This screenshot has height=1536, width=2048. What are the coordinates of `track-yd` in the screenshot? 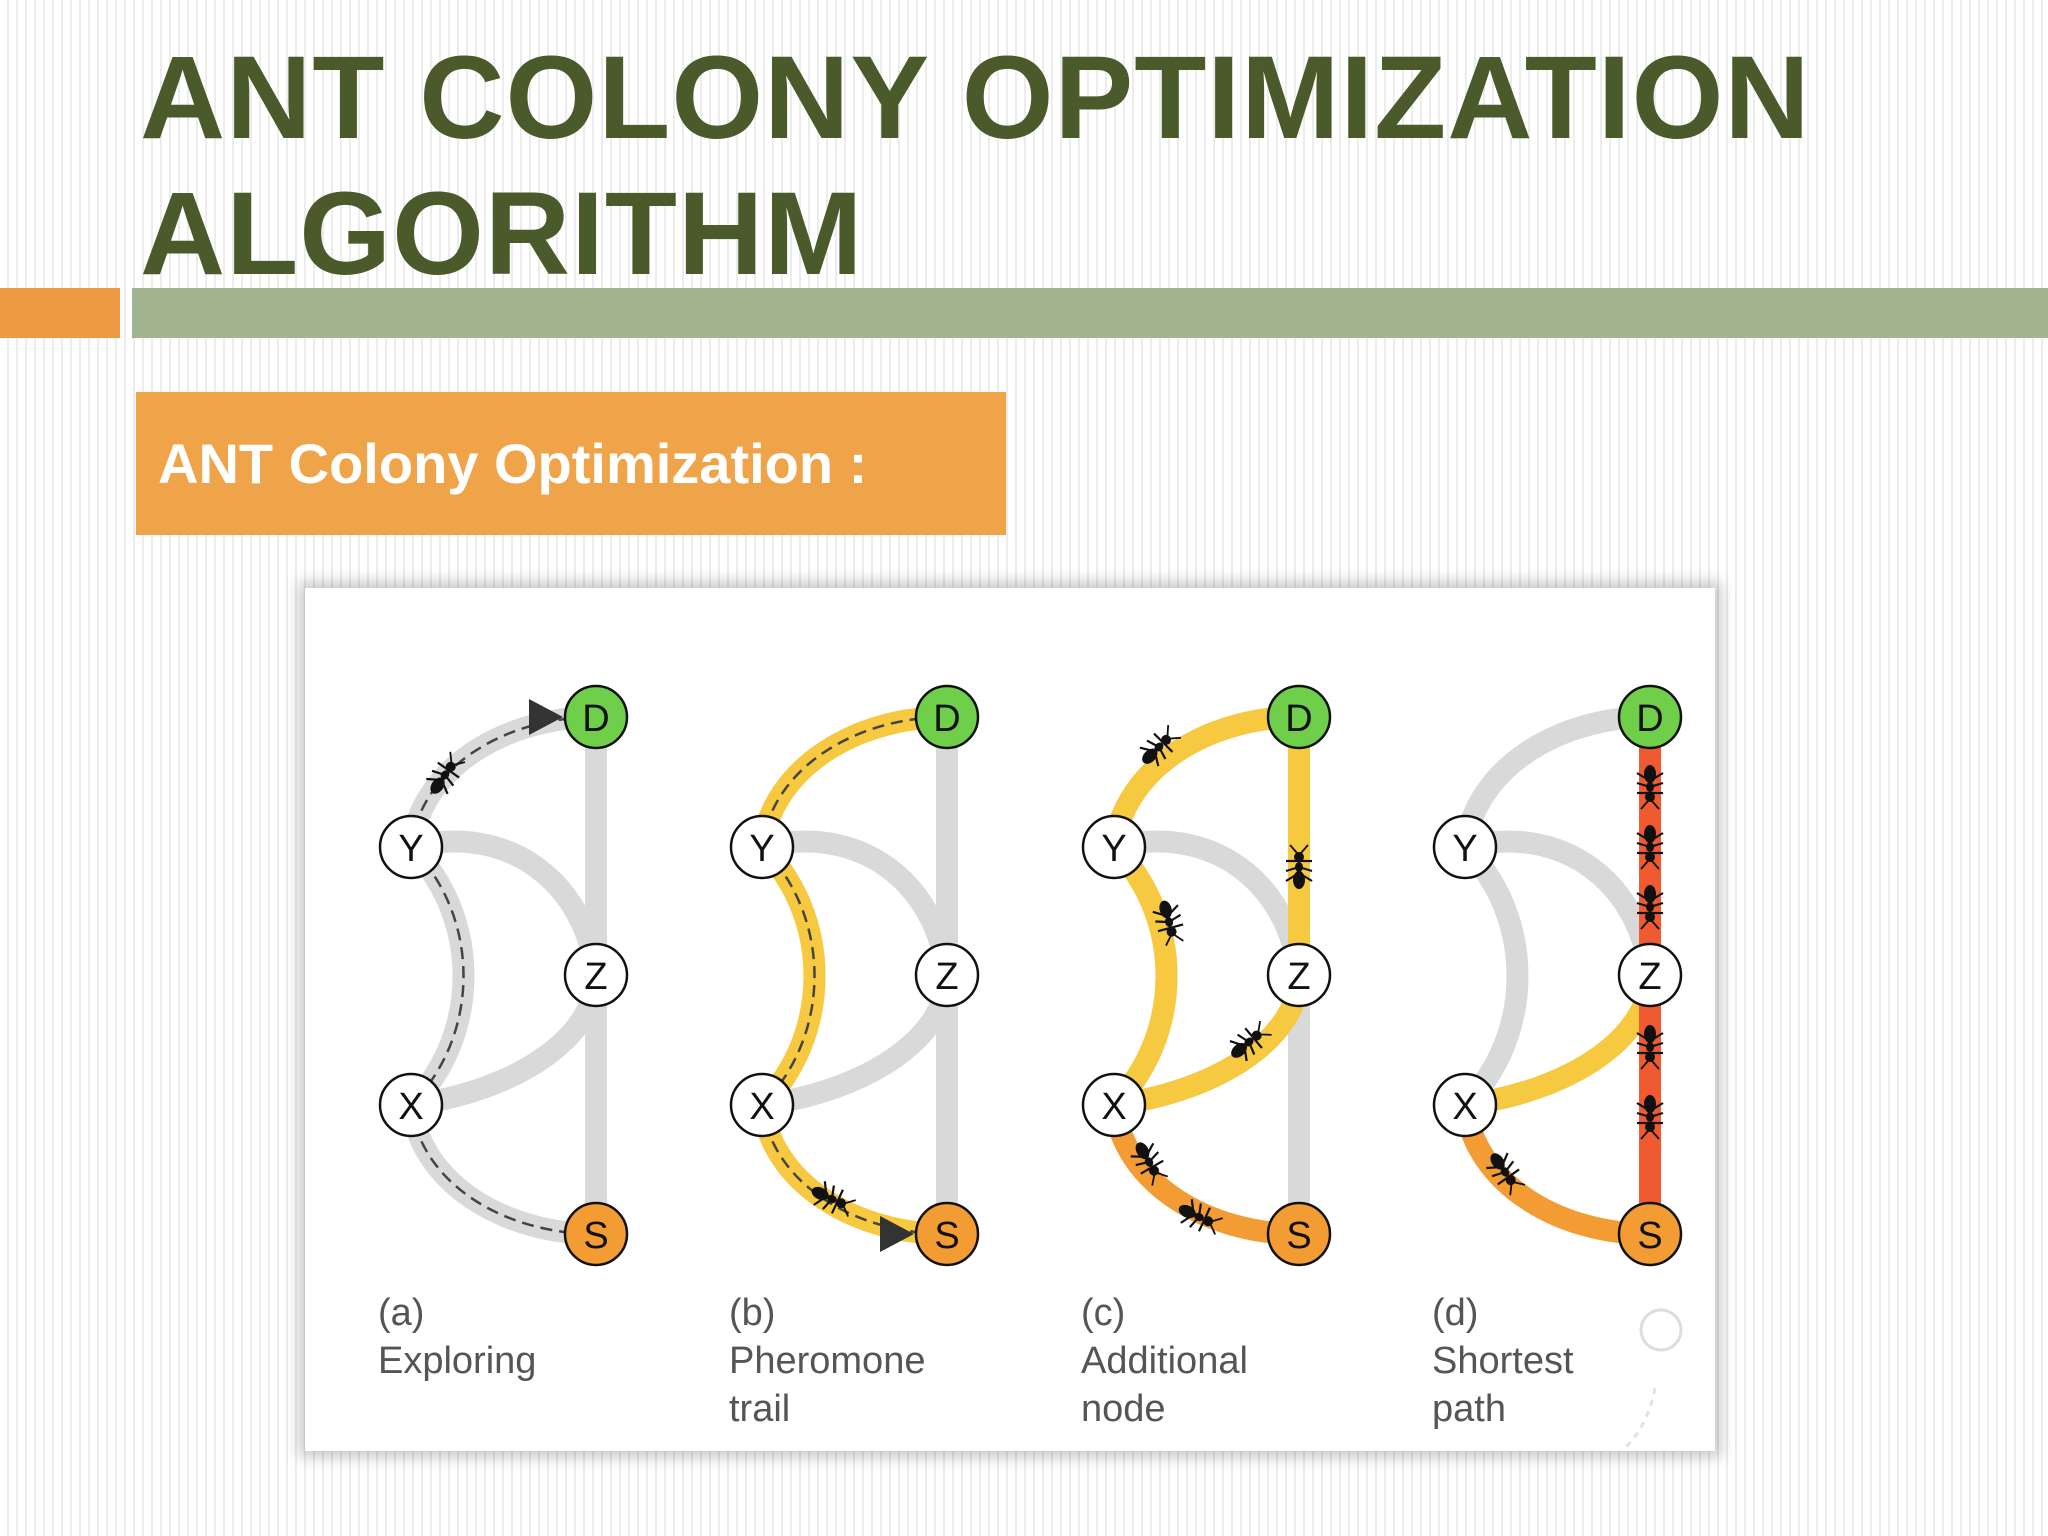 It's located at (1557, 782).